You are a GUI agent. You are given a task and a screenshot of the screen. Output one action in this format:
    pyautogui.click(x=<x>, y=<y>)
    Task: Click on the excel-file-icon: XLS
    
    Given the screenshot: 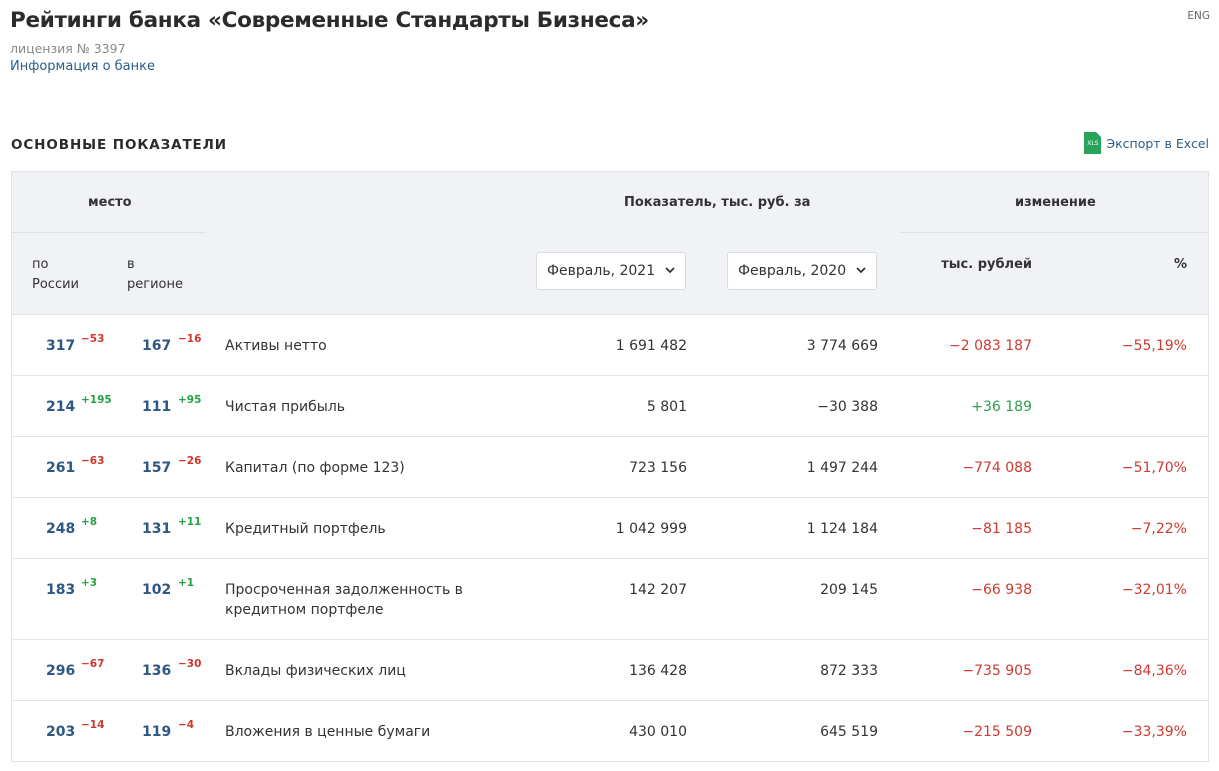 What is the action you would take?
    pyautogui.click(x=1093, y=143)
    